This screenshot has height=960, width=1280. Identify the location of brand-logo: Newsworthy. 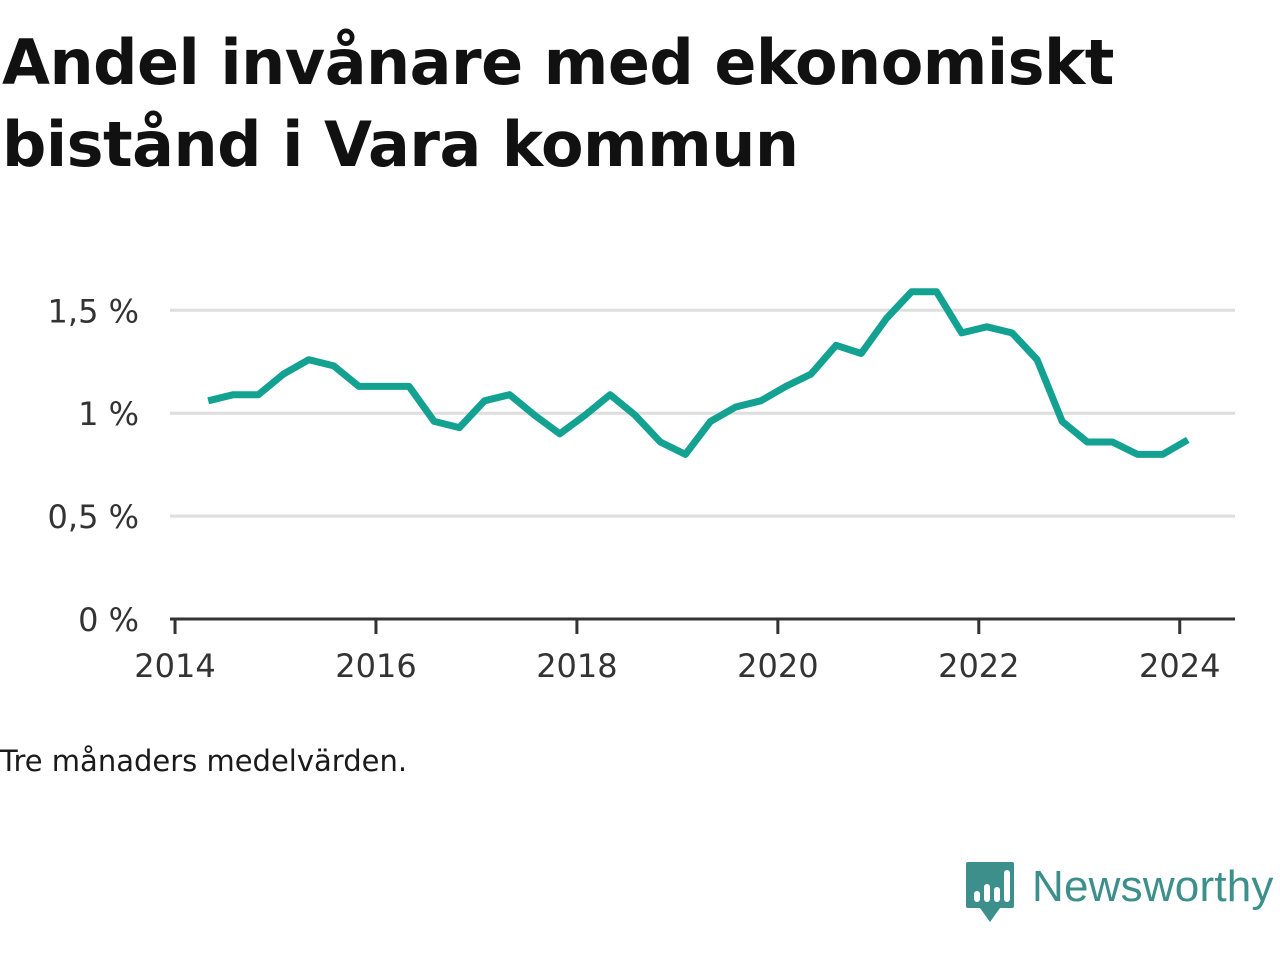
(1119, 893).